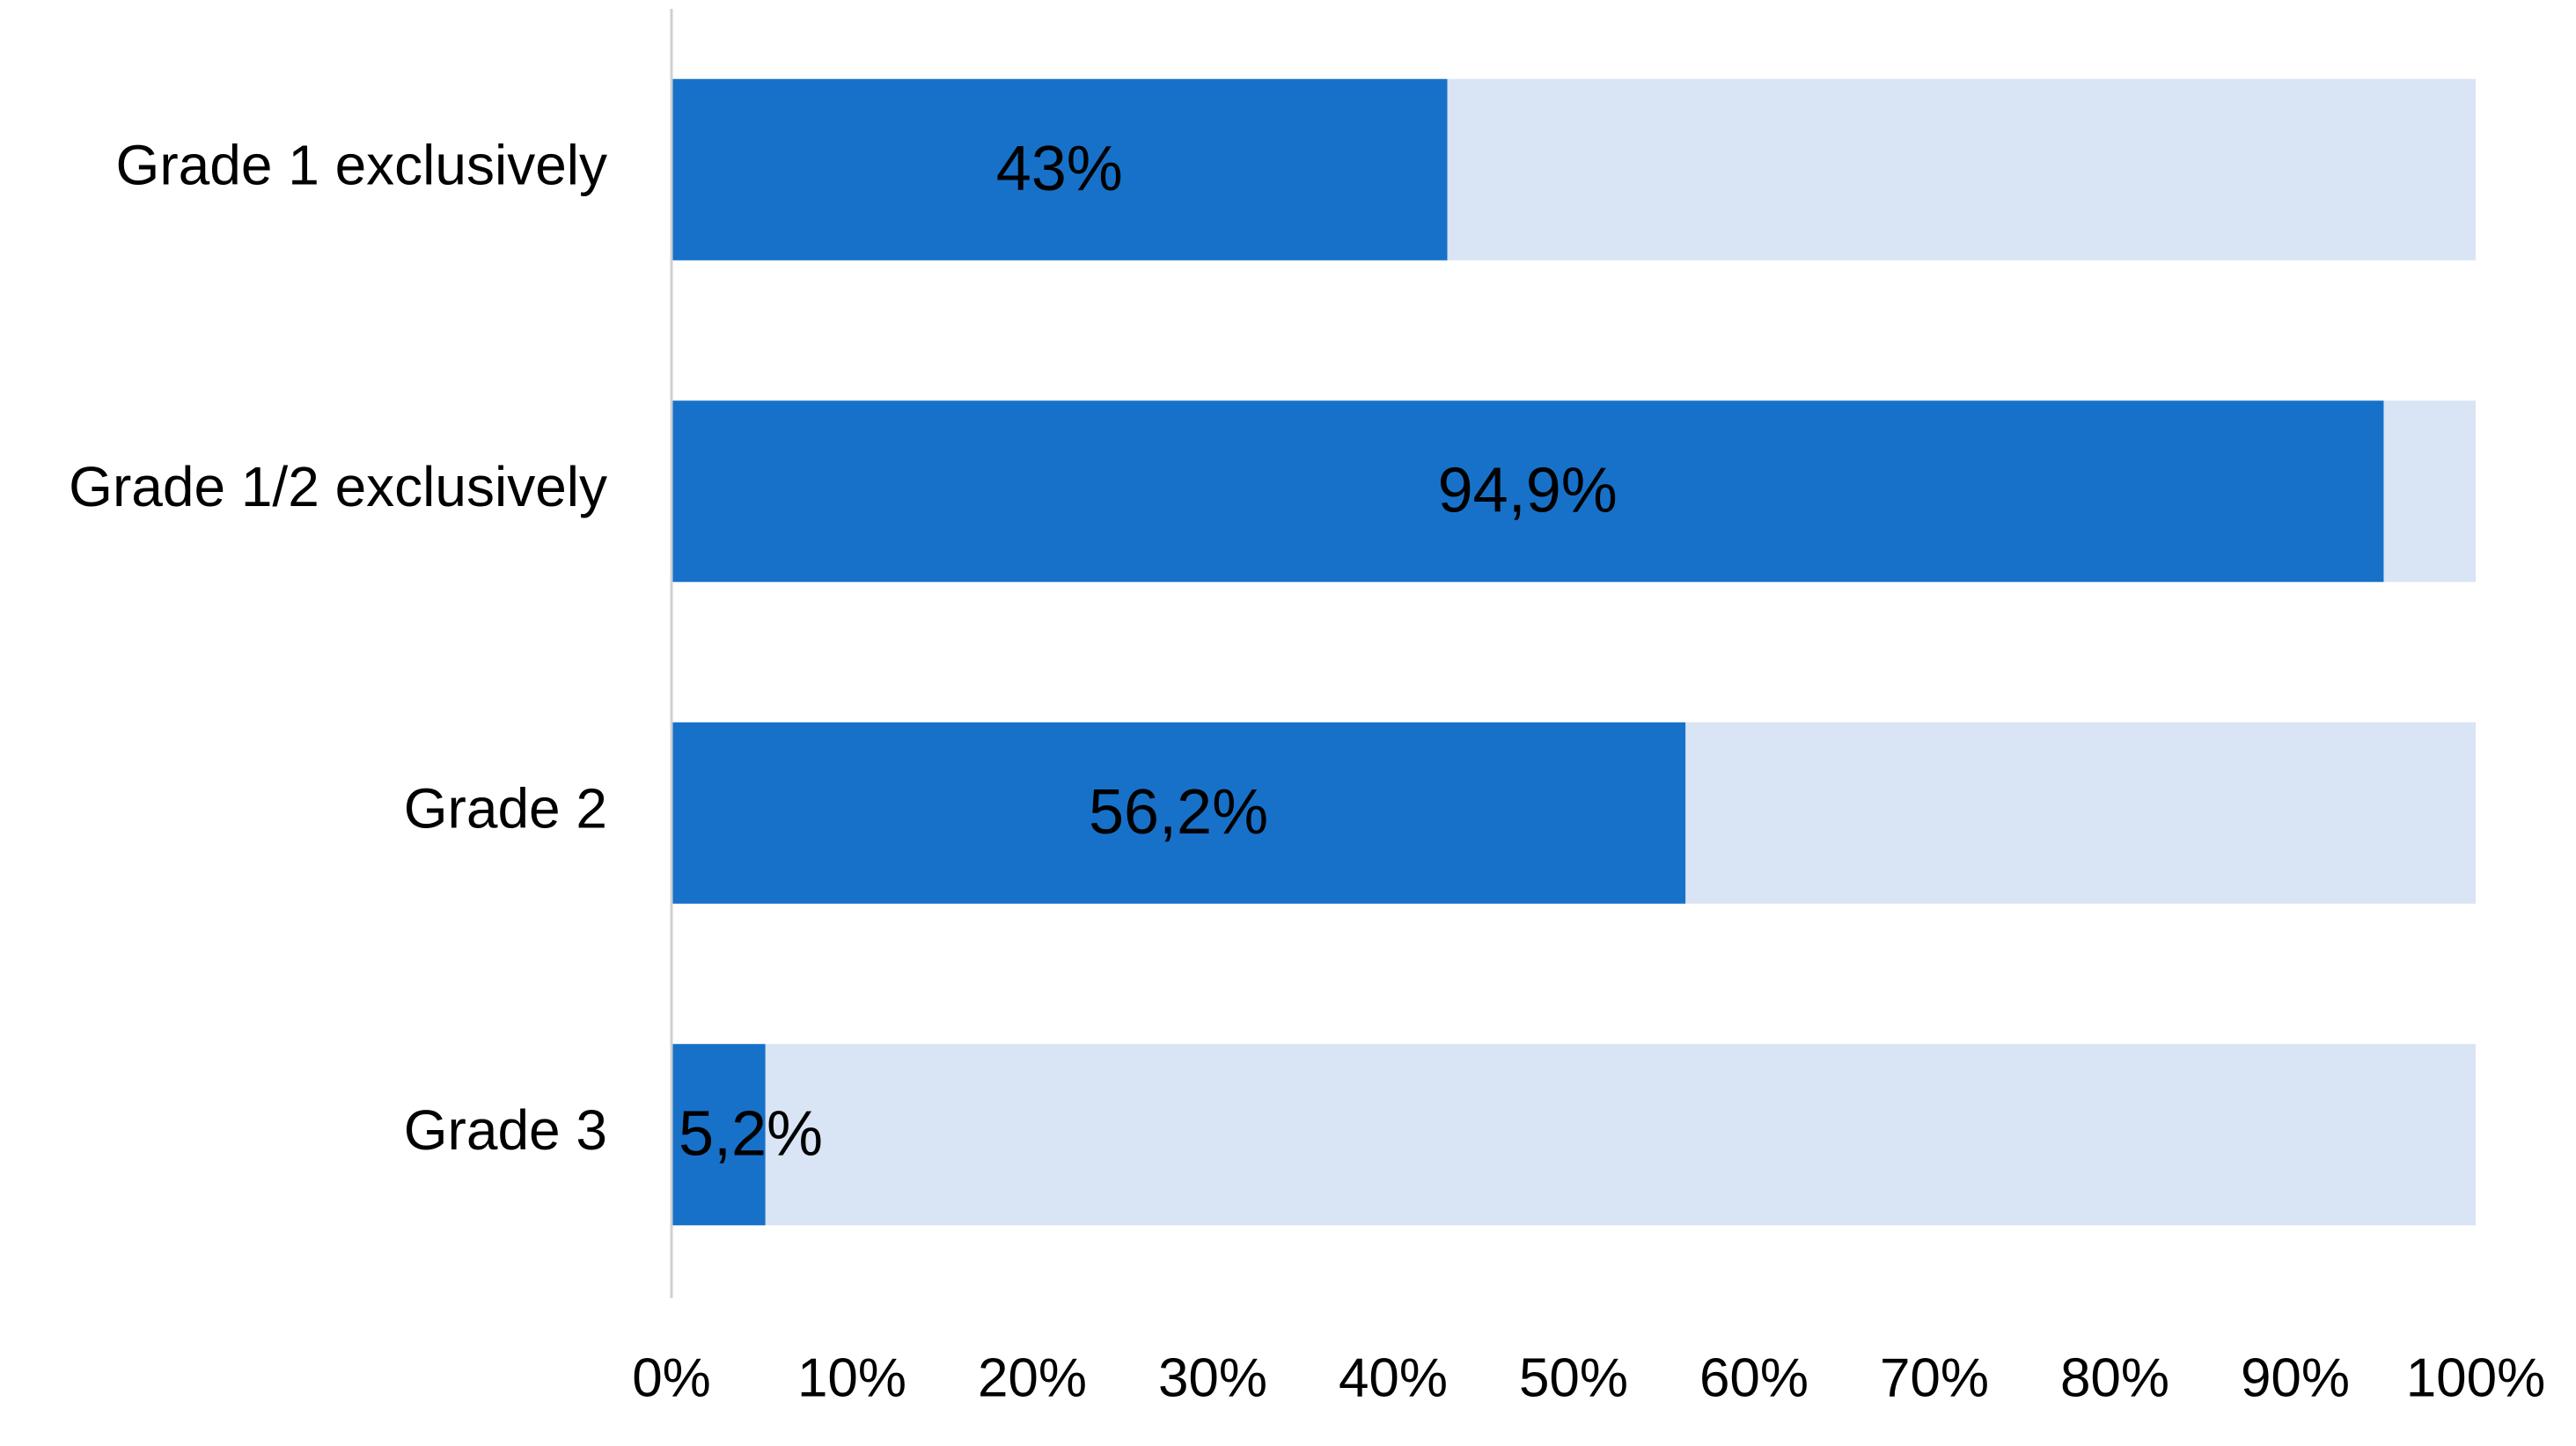 The width and height of the screenshot is (2576, 1446). What do you see at coordinates (1032, 1377) in the screenshot?
I see `x-tick-label: 20%` at bounding box center [1032, 1377].